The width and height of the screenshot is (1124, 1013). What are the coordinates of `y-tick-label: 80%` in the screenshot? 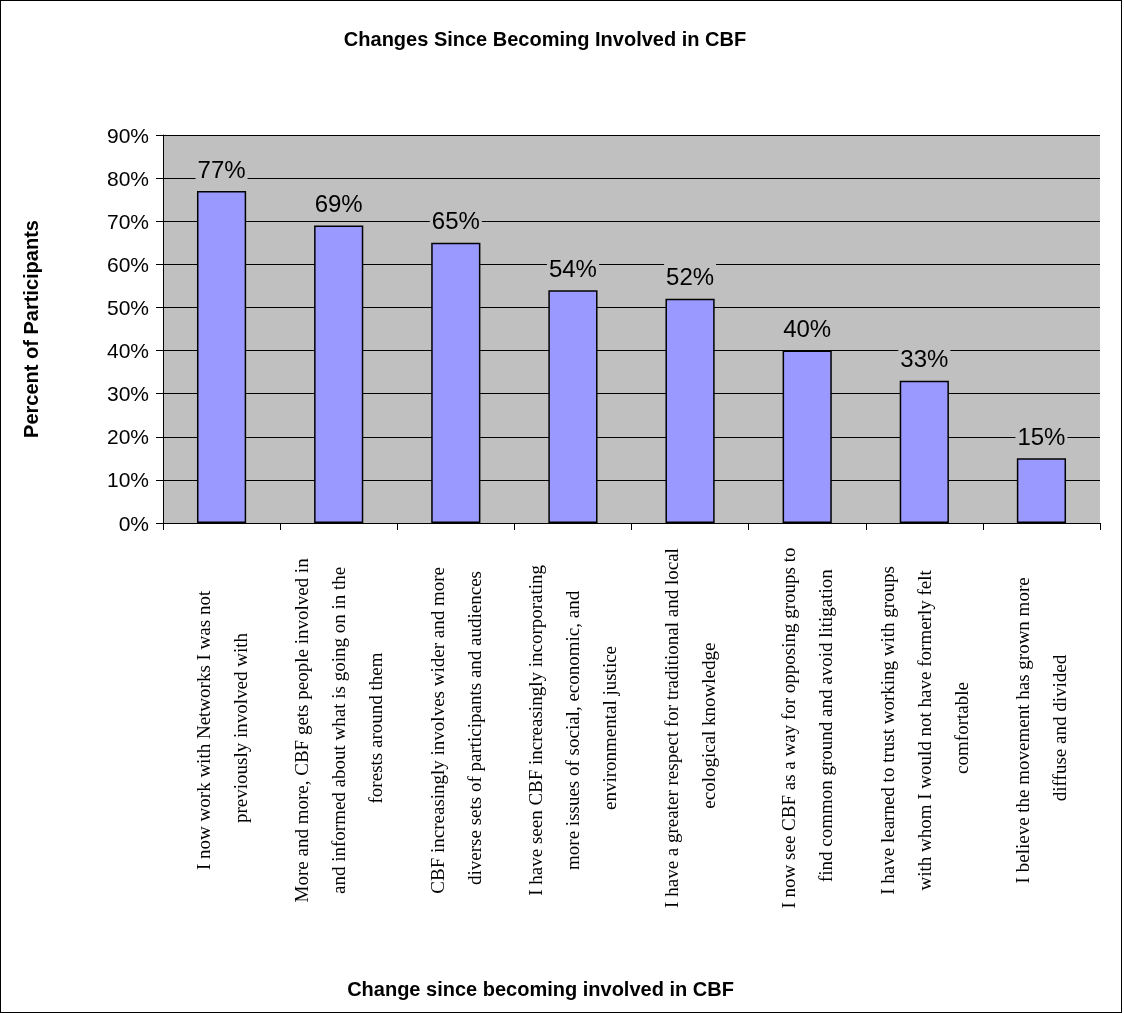 It's located at (127, 178).